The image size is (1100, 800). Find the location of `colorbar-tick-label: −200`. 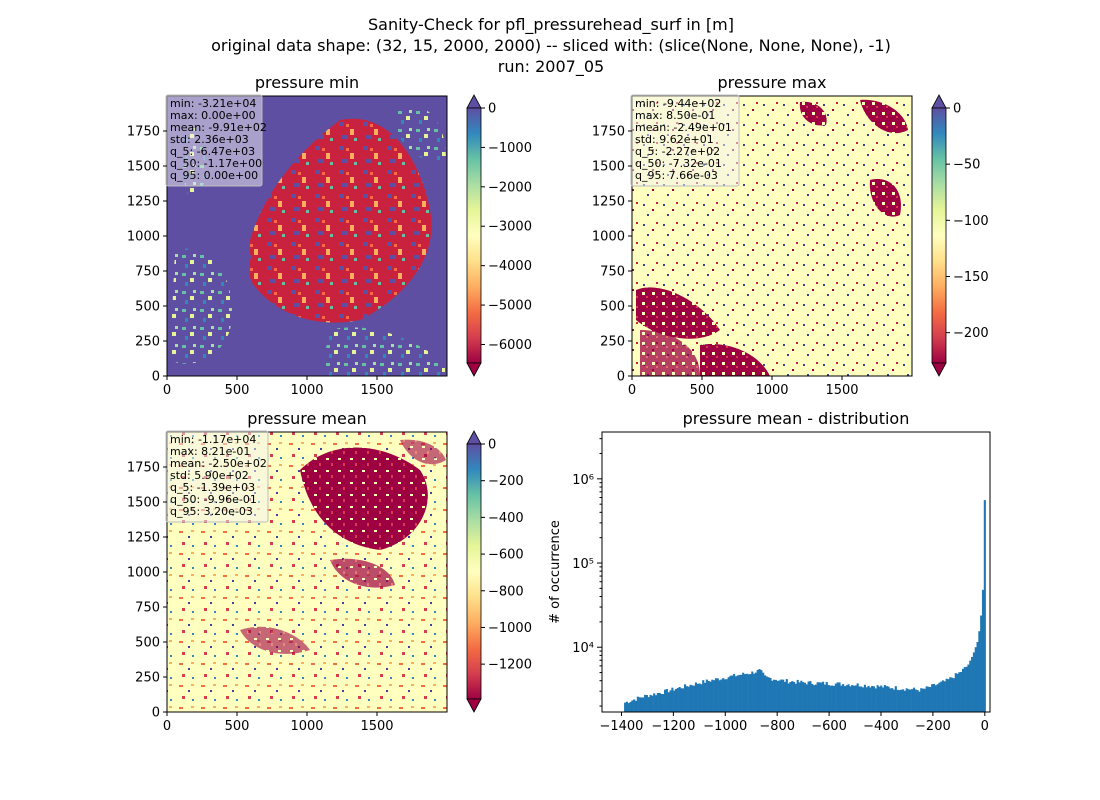

colorbar-tick-label: −200 is located at coordinates (971, 333).